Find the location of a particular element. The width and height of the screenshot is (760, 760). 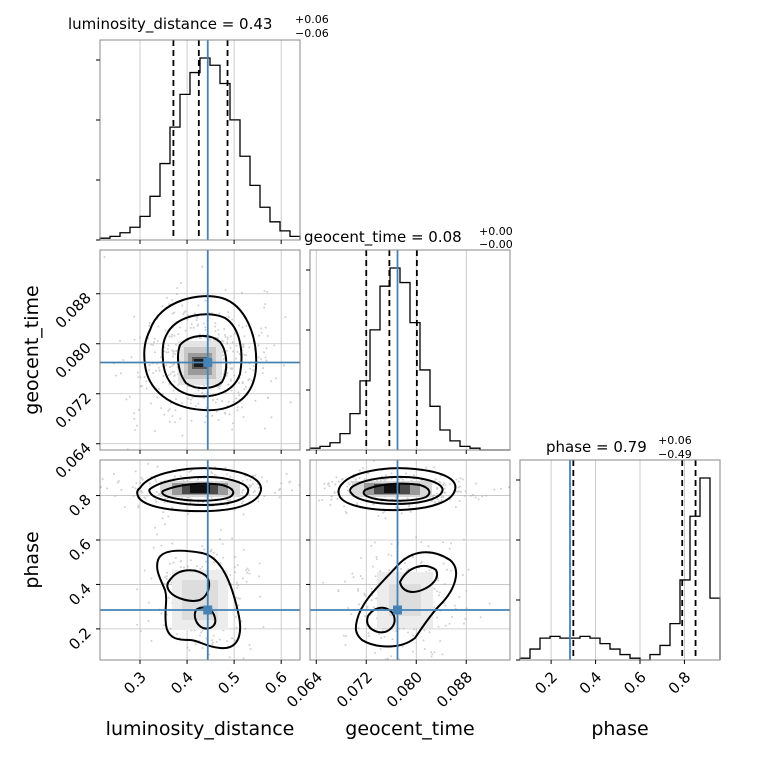

ylabel-geocent-time: geocent_time is located at coordinates (32, 349).